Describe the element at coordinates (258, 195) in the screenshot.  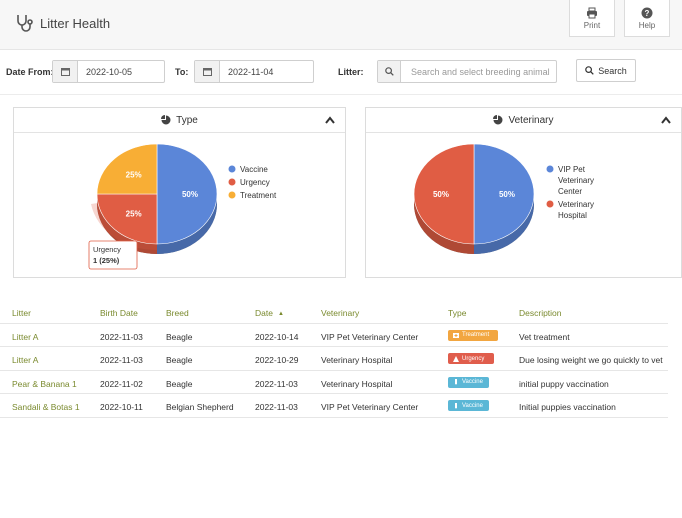
I see `legend-label-treatment: Treatment` at that location.